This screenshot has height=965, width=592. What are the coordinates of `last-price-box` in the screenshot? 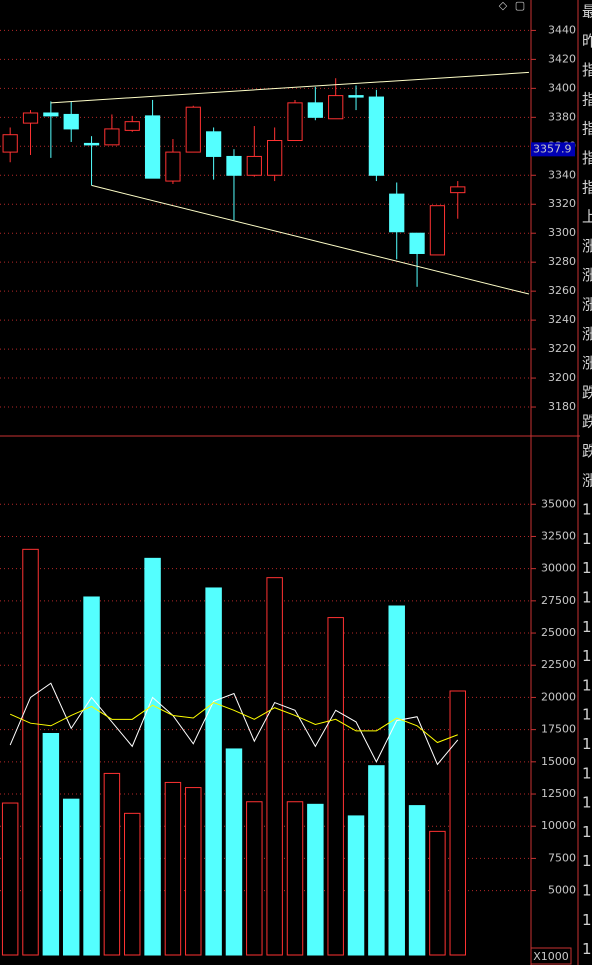 It's located at (553, 149).